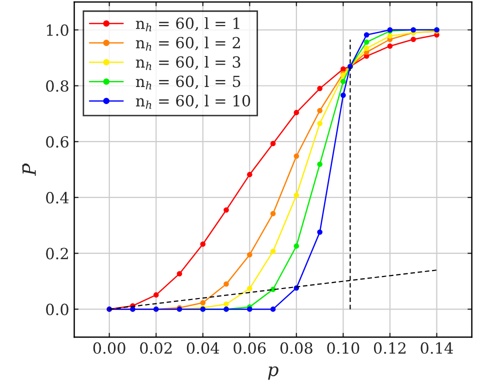  Describe the element at coordinates (57, 198) in the screenshot. I see `y-tick-label: 0.4` at that location.